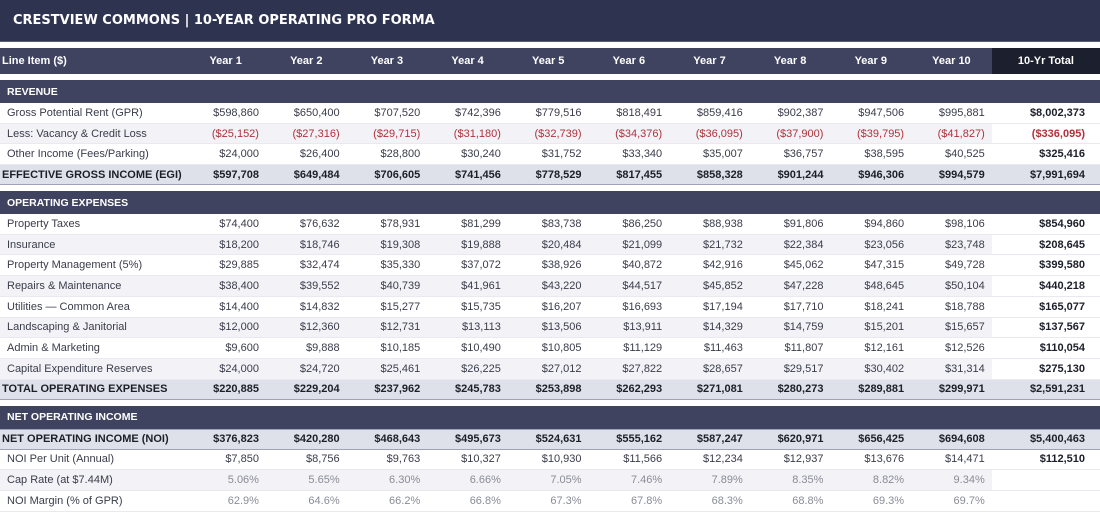 This screenshot has height=512, width=1100. I want to click on value-cell: $31,752, so click(548, 154).